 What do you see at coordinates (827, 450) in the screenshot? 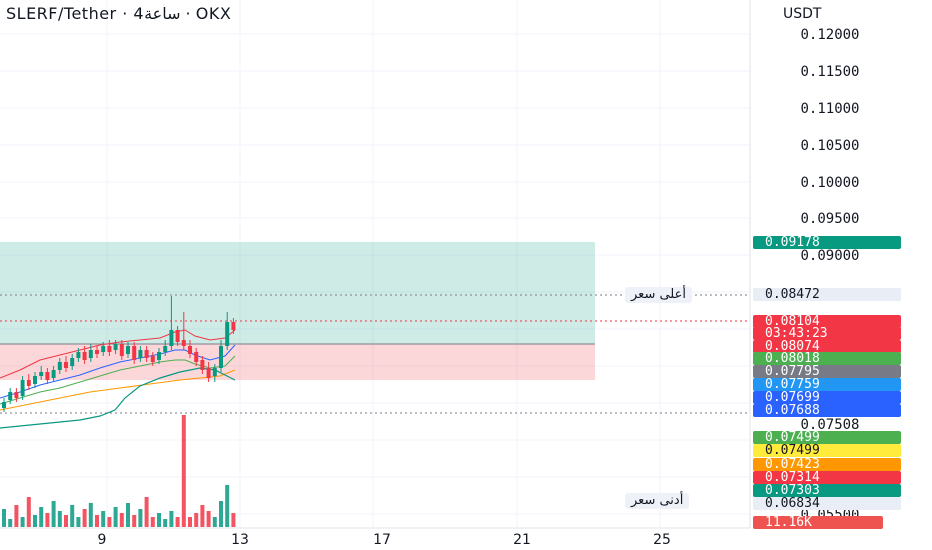
I see `price-tag: 0.07499` at bounding box center [827, 450].